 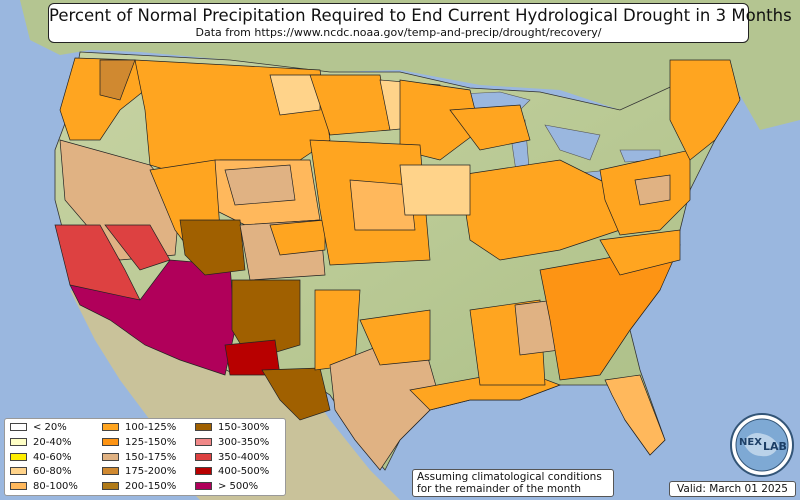 I want to click on legend-item: 60-80%, so click(x=44, y=473).